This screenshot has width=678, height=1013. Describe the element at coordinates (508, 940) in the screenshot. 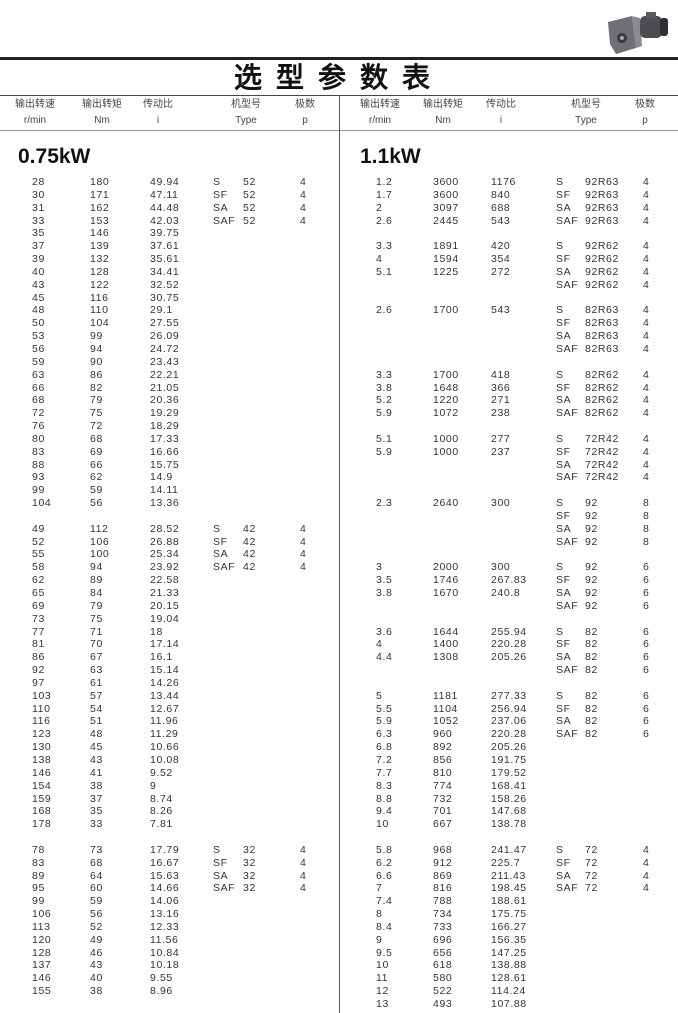

I see `table-row: 9 696 156.35` at that location.